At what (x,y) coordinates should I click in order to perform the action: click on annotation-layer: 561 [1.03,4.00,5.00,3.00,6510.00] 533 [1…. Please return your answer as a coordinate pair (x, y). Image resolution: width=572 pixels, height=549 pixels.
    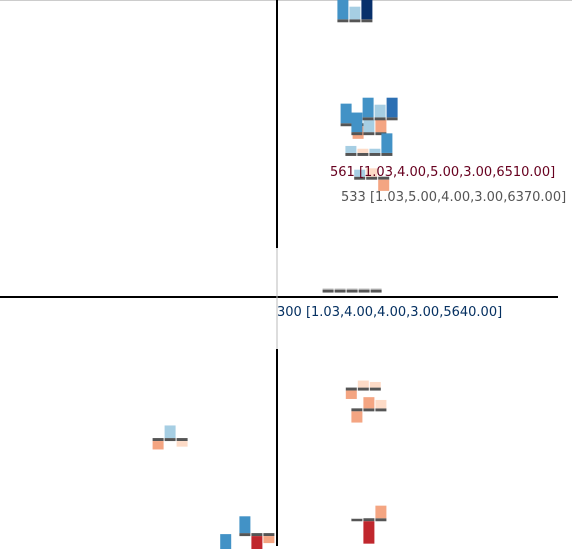
    Looking at the image, I should click on (421, 242).